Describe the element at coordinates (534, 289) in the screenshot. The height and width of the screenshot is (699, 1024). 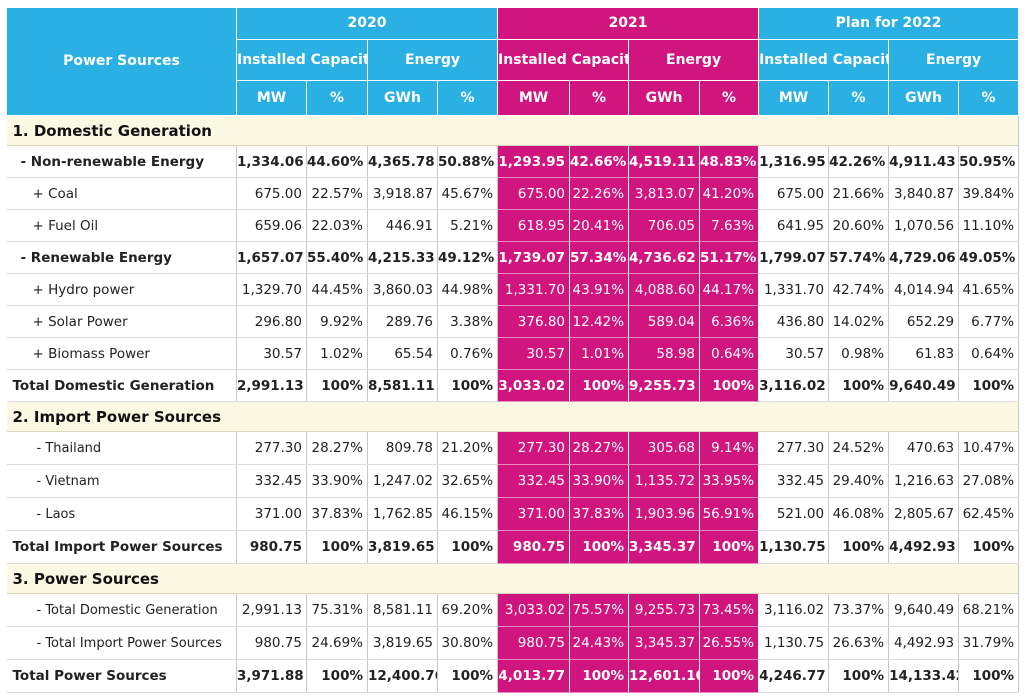
I see `cell-value: 1,331.70` at that location.